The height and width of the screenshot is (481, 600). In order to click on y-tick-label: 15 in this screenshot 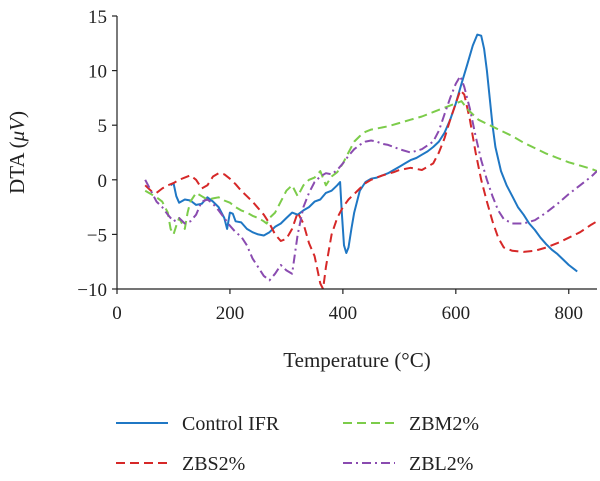, I will do `click(97, 17)`.